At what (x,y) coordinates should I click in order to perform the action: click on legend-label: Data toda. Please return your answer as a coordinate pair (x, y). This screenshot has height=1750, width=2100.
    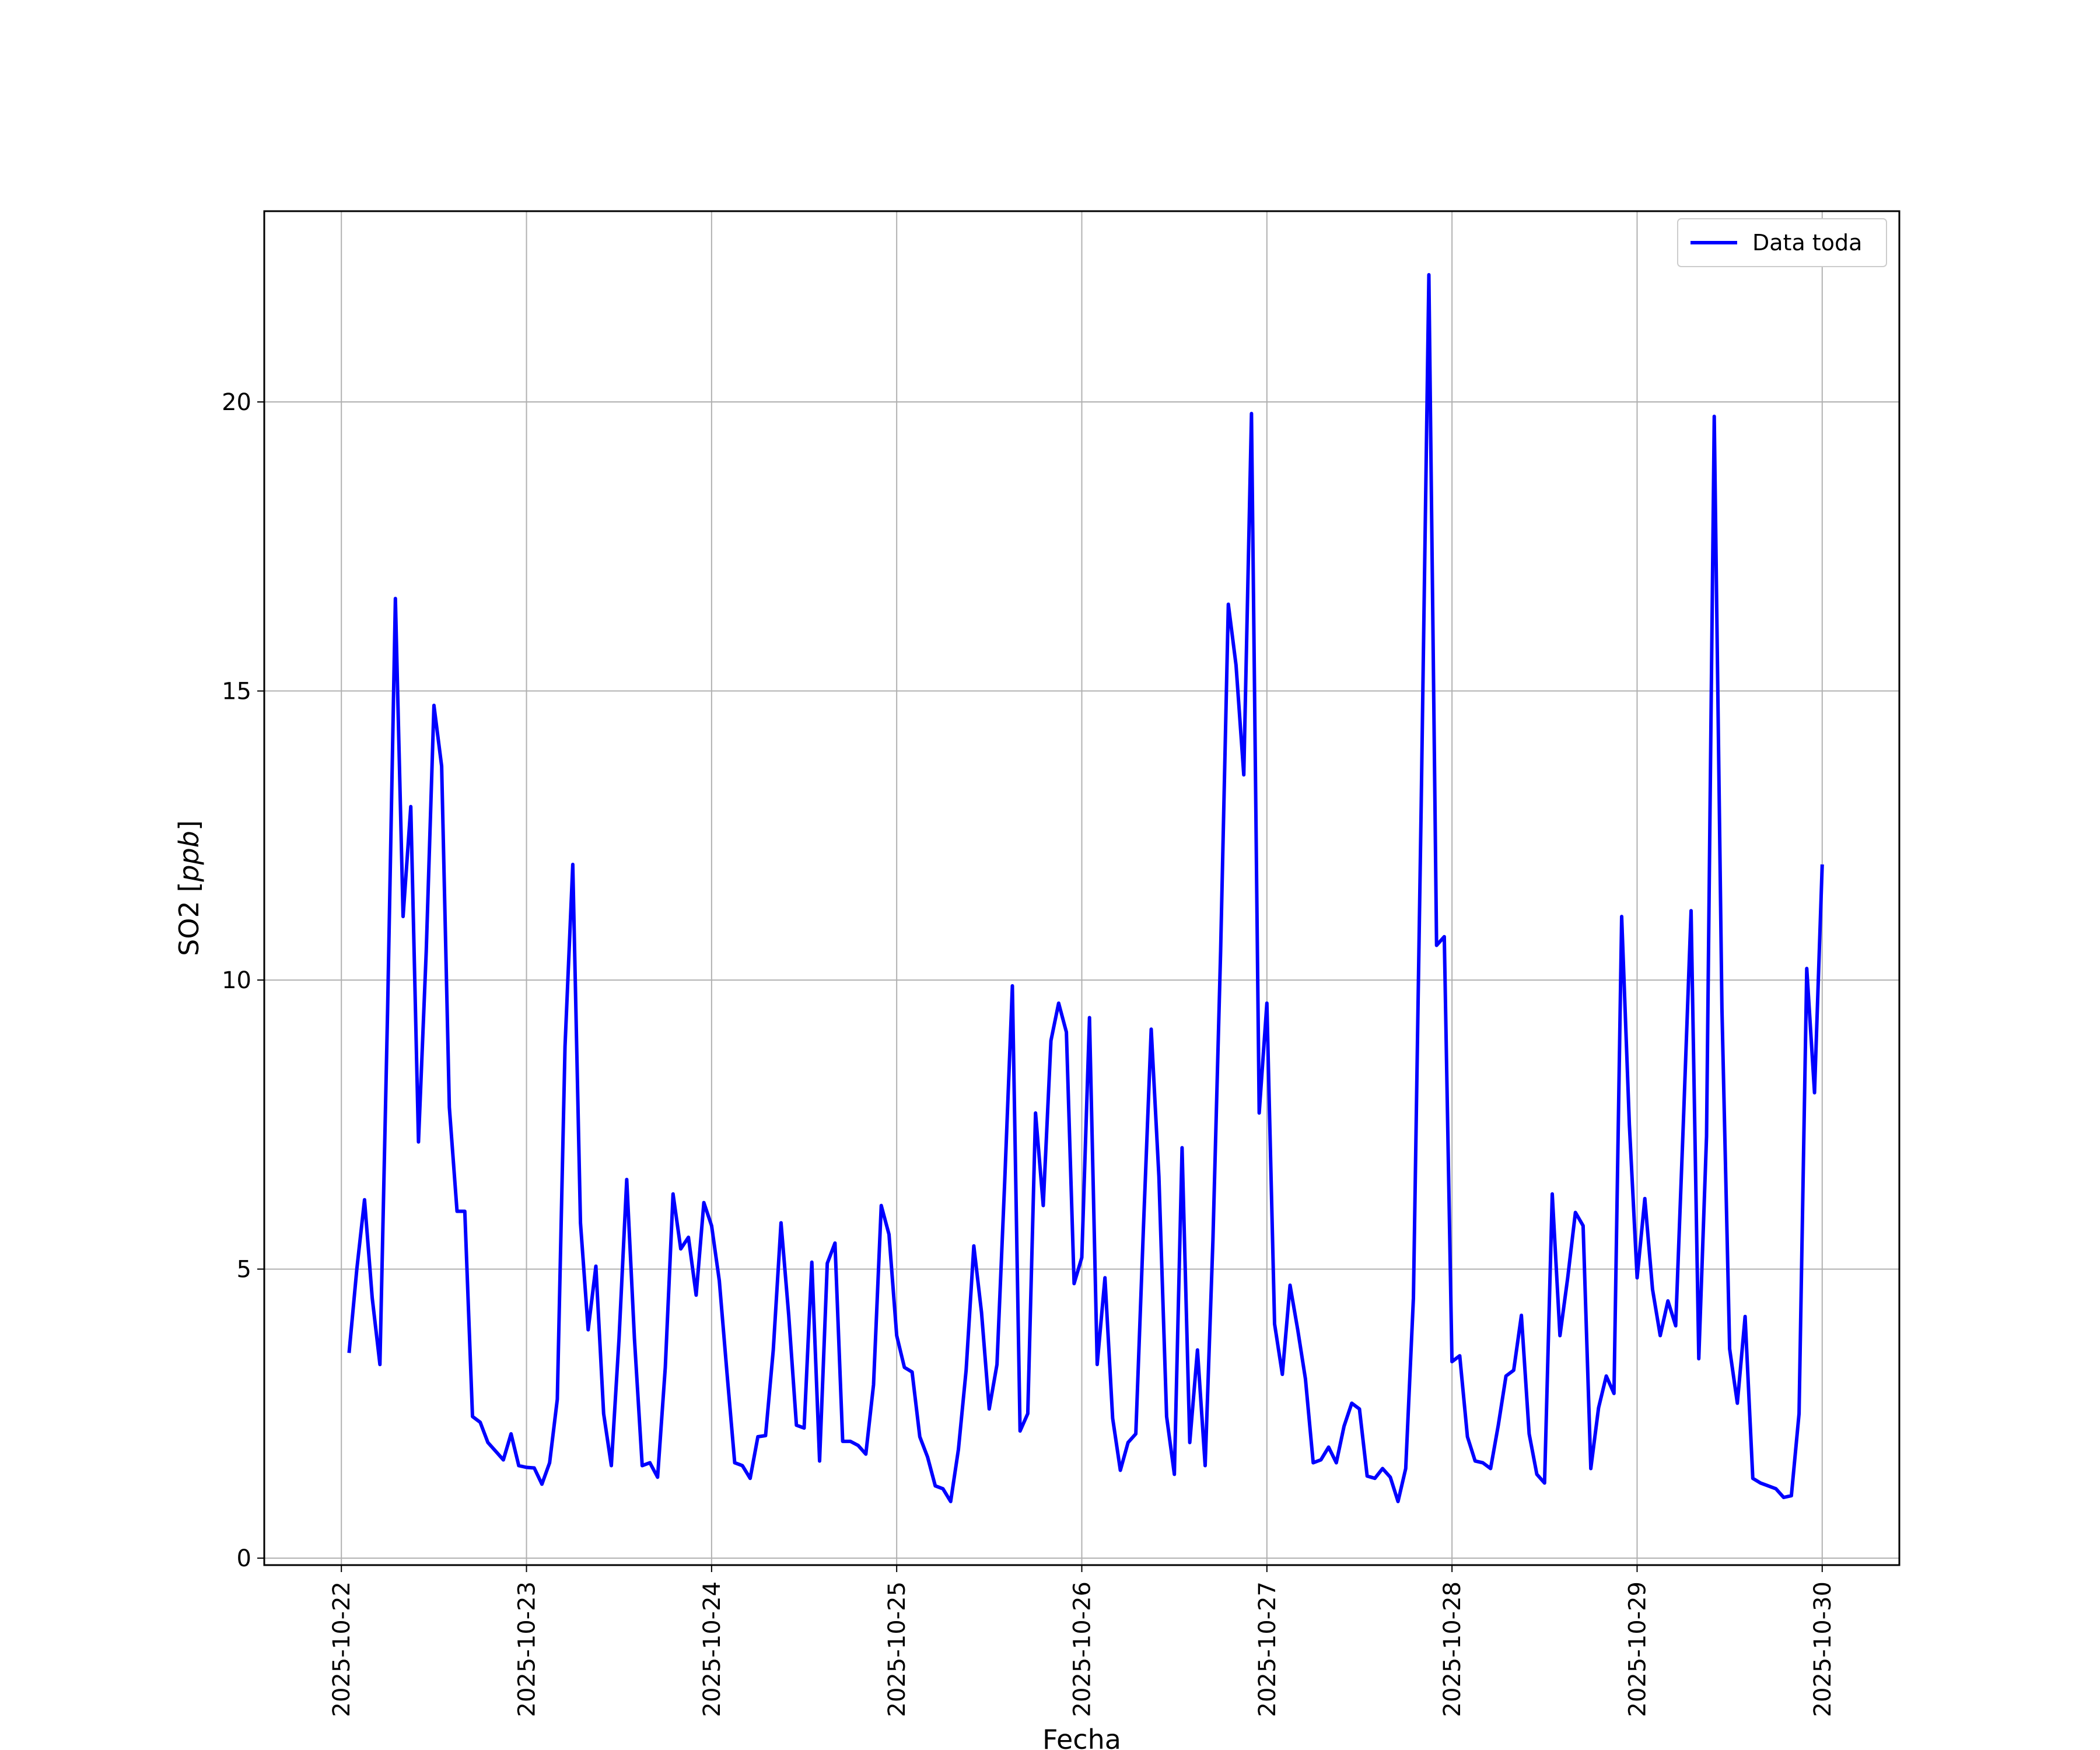
    Looking at the image, I should click on (1807, 243).